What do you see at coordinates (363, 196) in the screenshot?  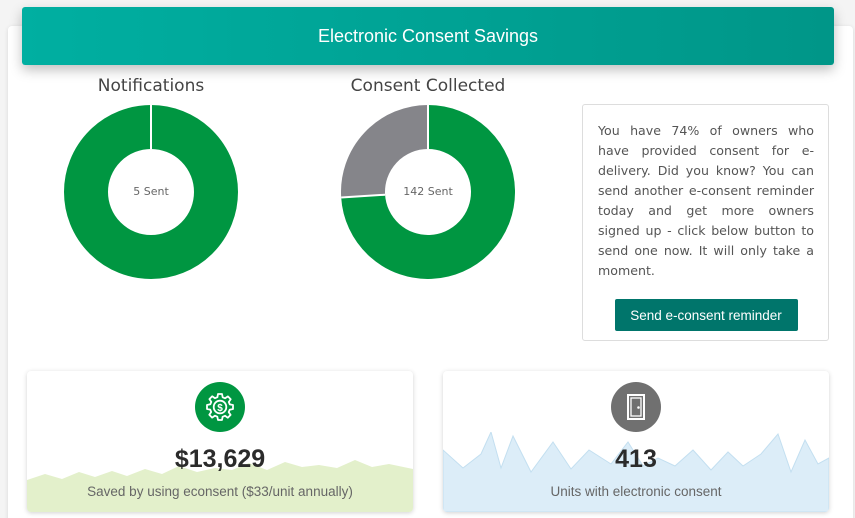 I see `consent-segment-divider` at bounding box center [363, 196].